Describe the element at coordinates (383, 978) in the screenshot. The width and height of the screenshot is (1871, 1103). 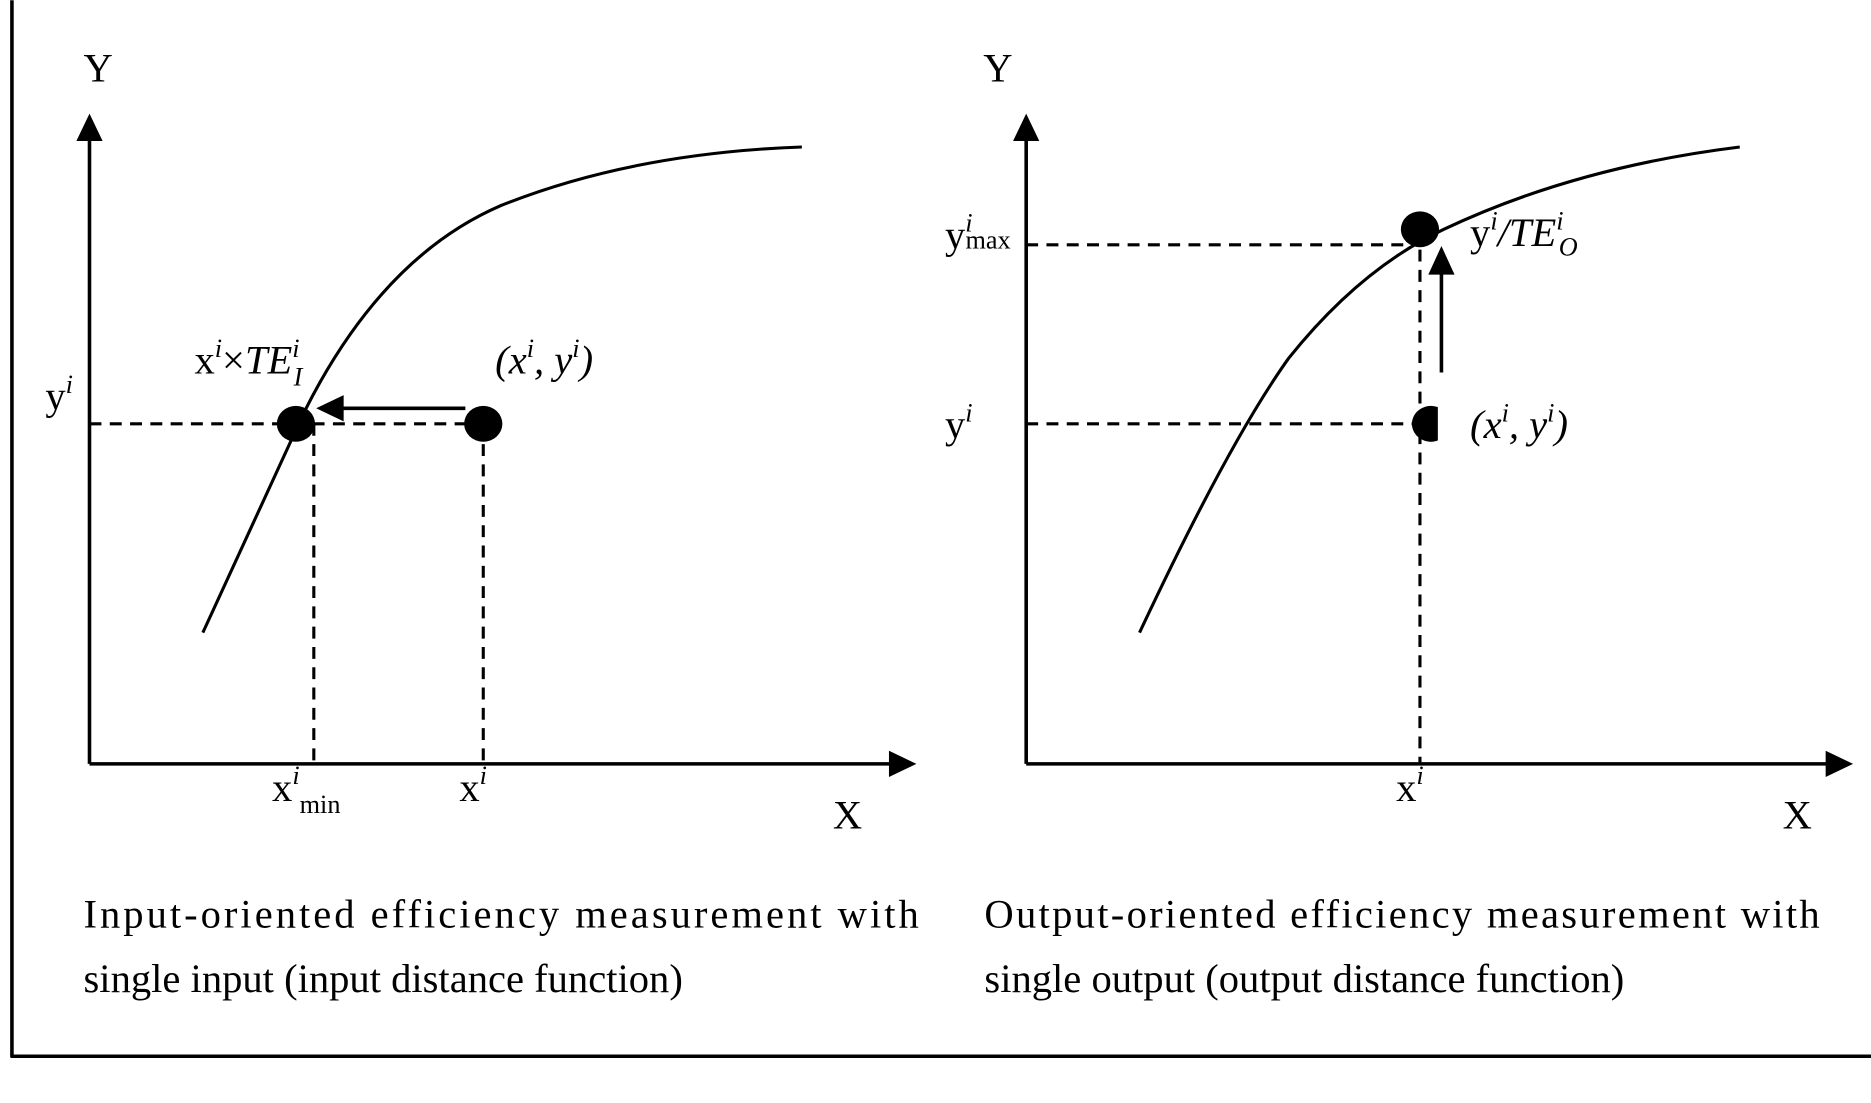
I see `caption-line-2: single input (input distance function)` at that location.